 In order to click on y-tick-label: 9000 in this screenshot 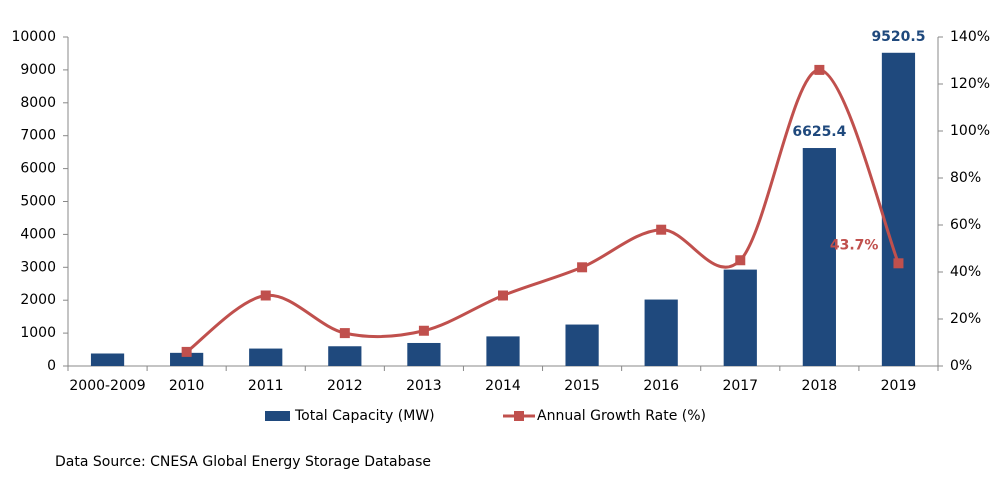, I will do `click(38, 70)`.